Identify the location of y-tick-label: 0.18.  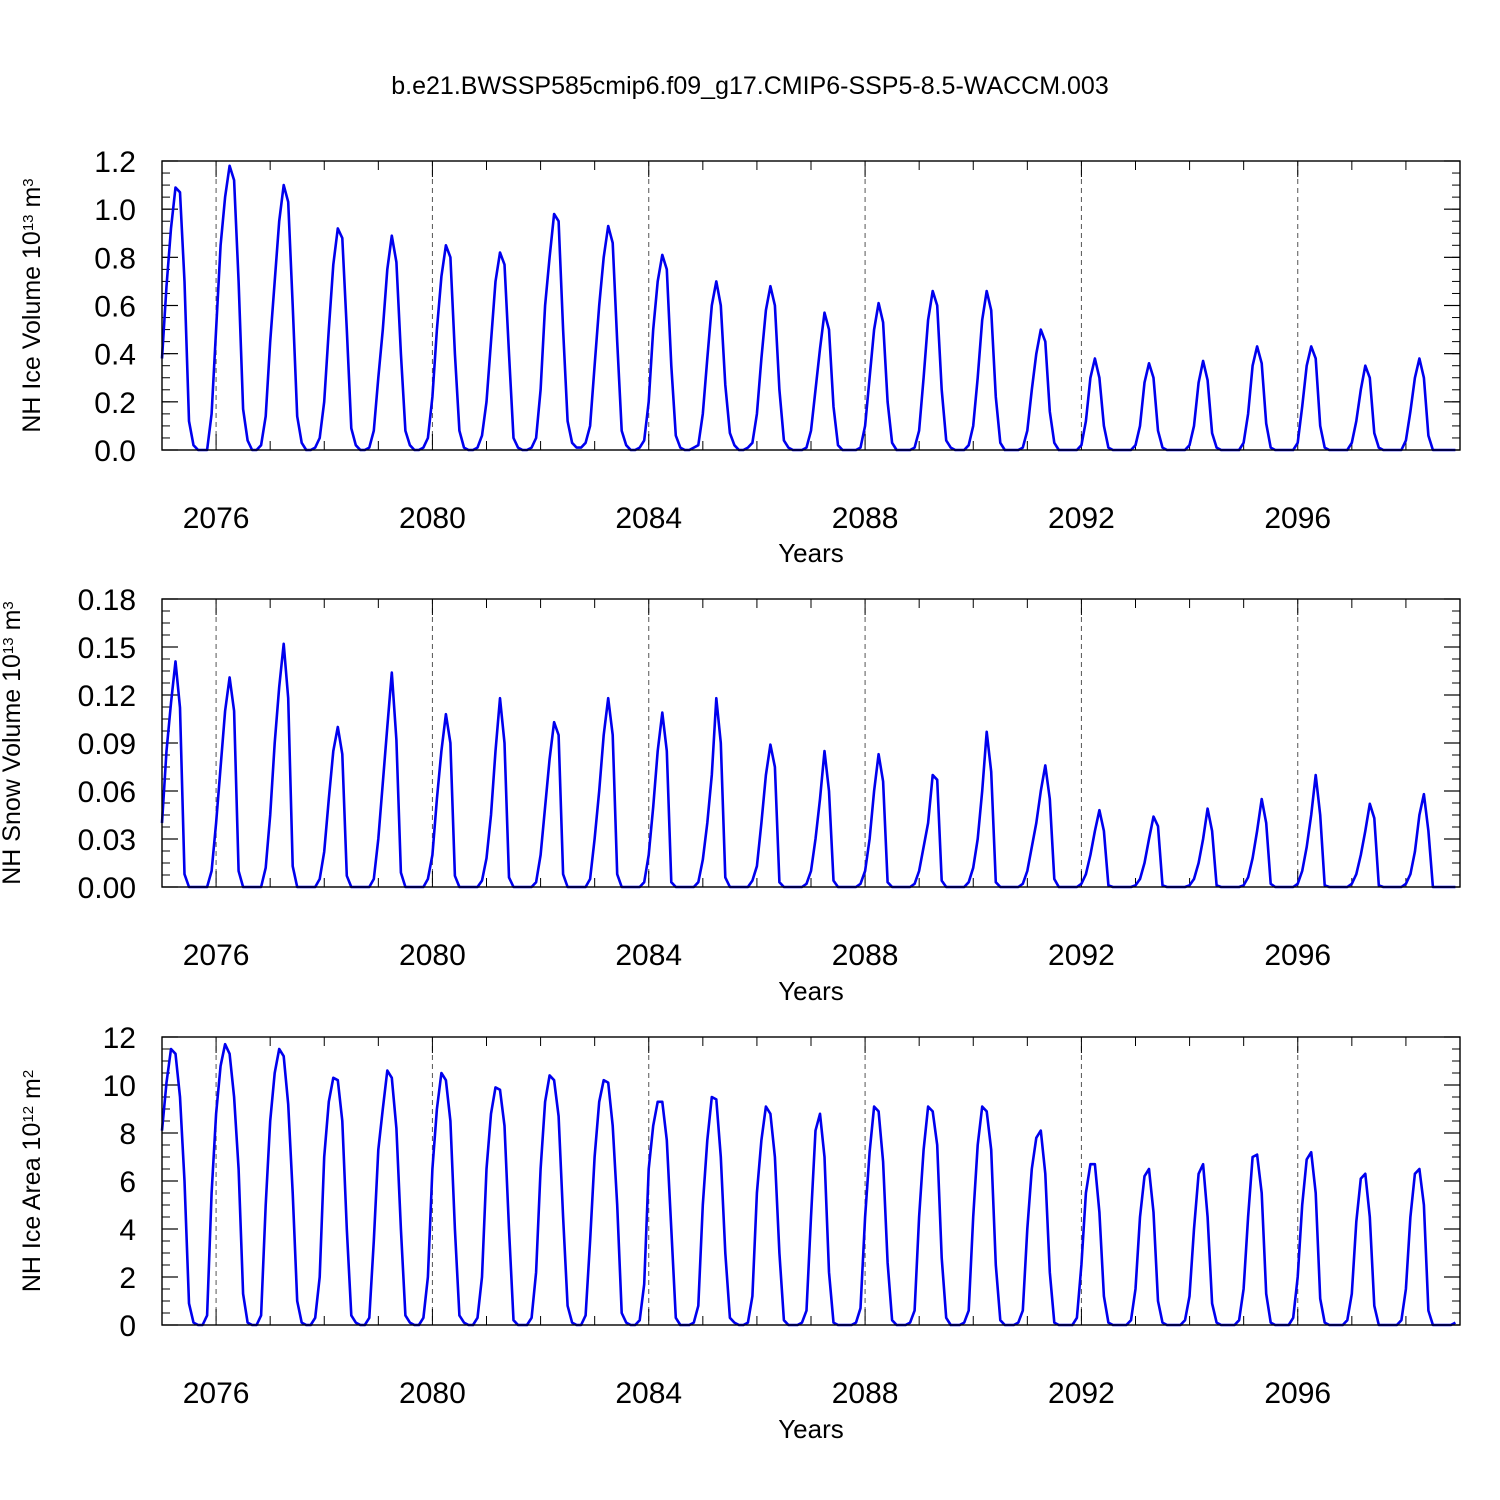
(107, 600).